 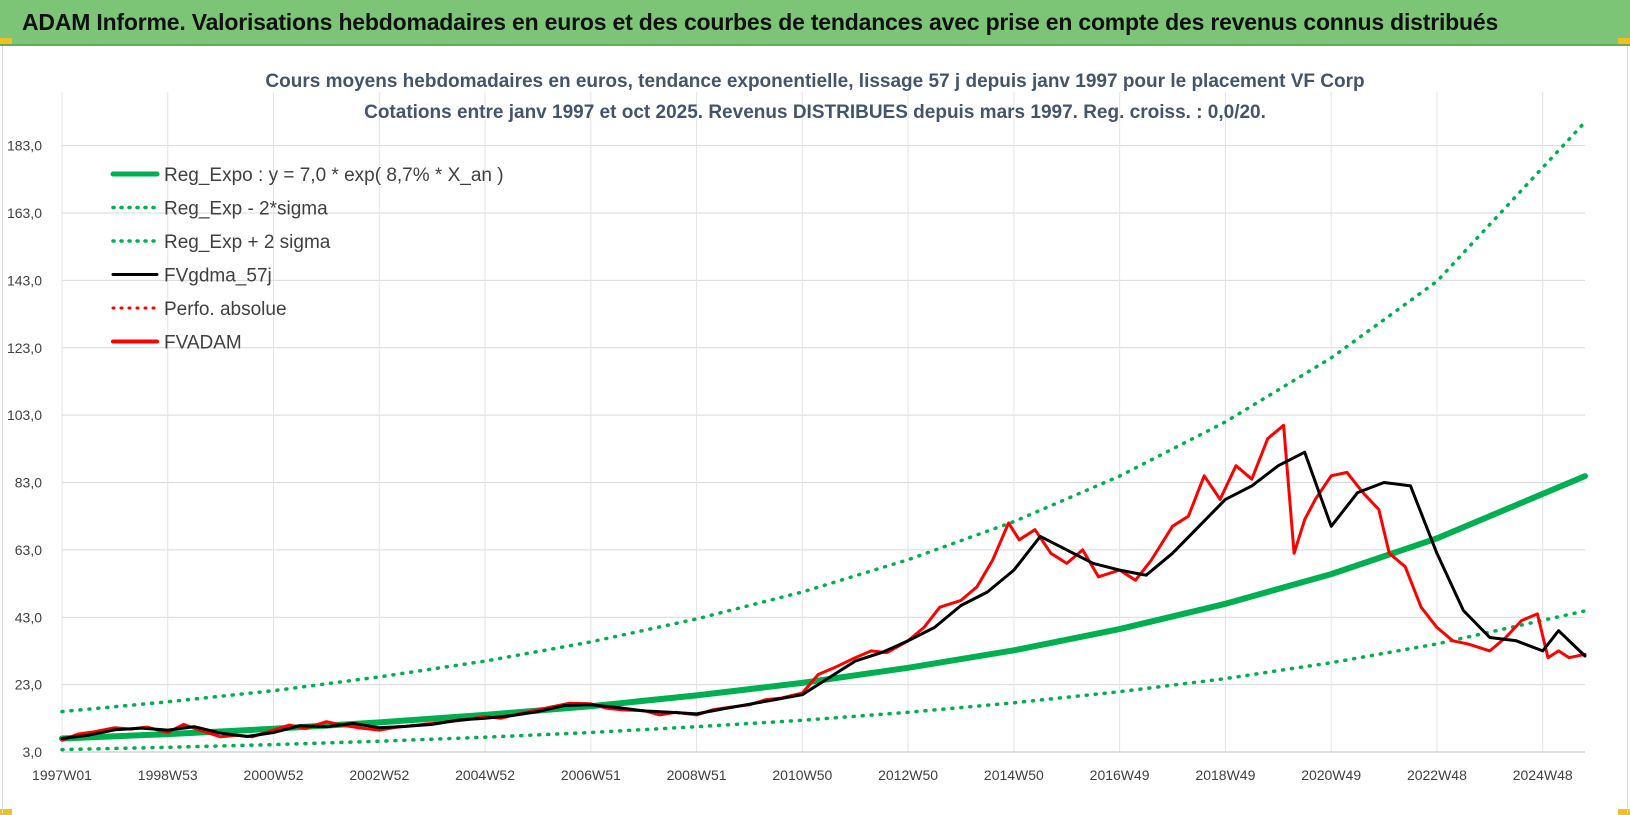 What do you see at coordinates (274, 775) in the screenshot?
I see `x-tick-label: 2000W52` at bounding box center [274, 775].